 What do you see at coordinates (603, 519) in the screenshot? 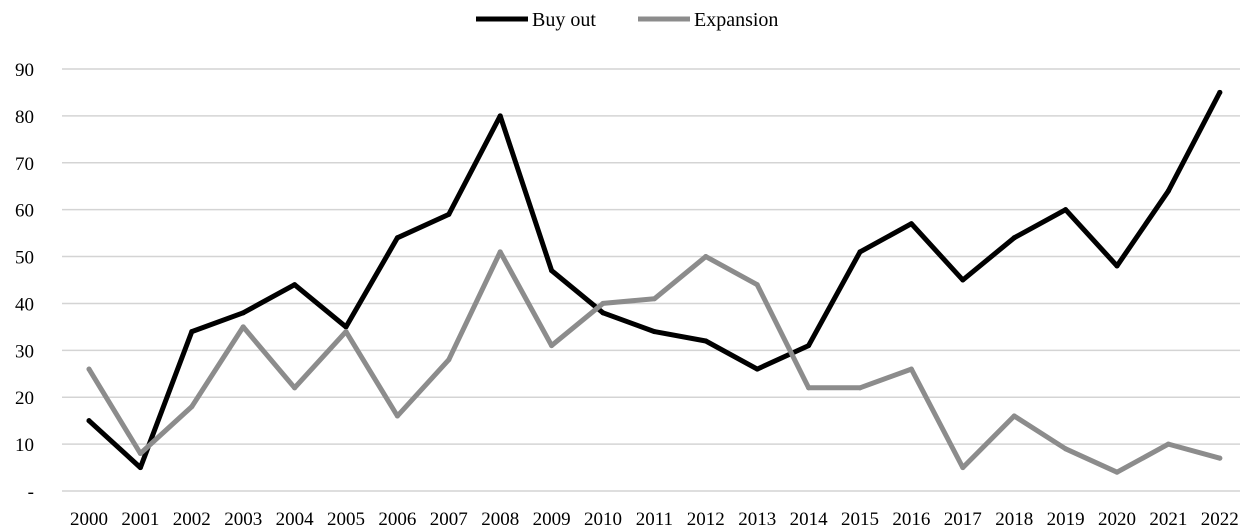
I see `x-tick-label: 2010` at bounding box center [603, 519].